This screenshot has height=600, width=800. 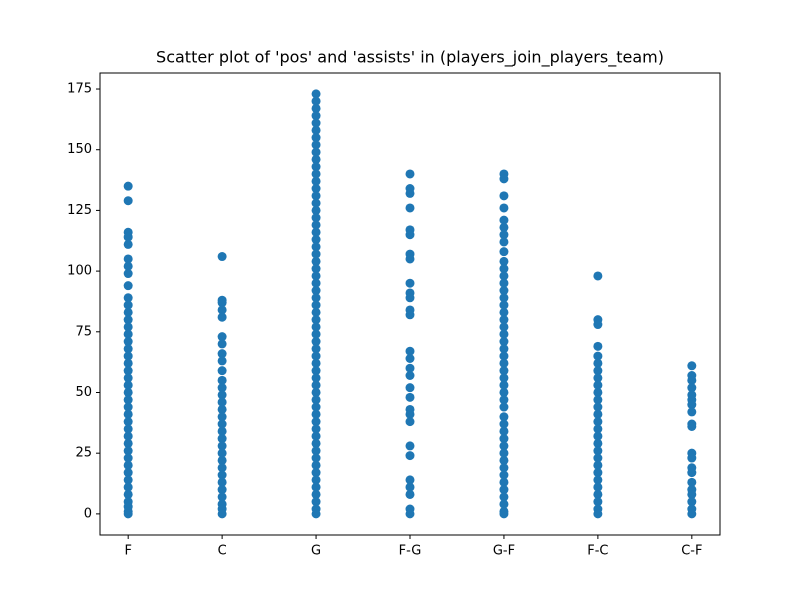 I want to click on x-tick-label: F-C, so click(x=597, y=551).